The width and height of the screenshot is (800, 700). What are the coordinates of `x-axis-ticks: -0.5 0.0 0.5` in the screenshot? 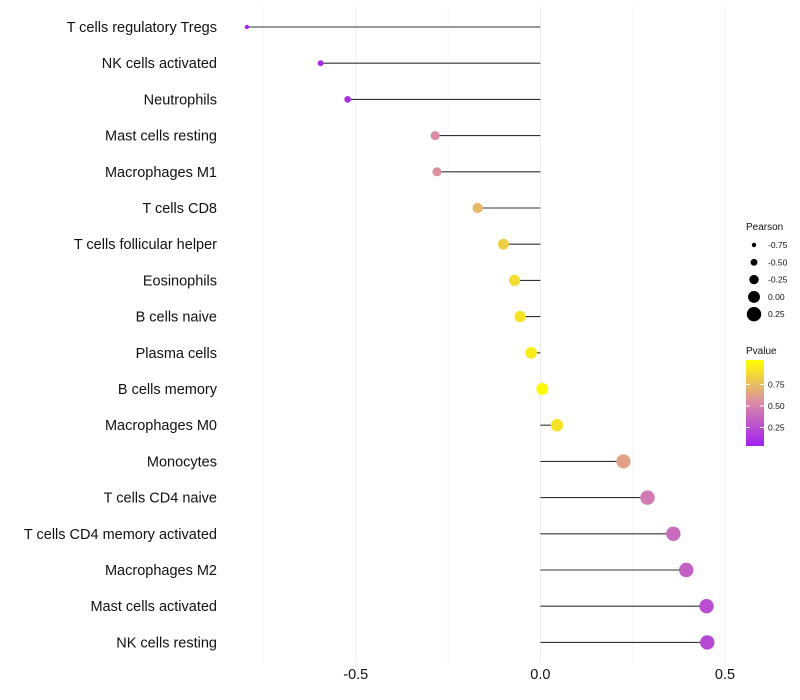 It's located at (539, 675).